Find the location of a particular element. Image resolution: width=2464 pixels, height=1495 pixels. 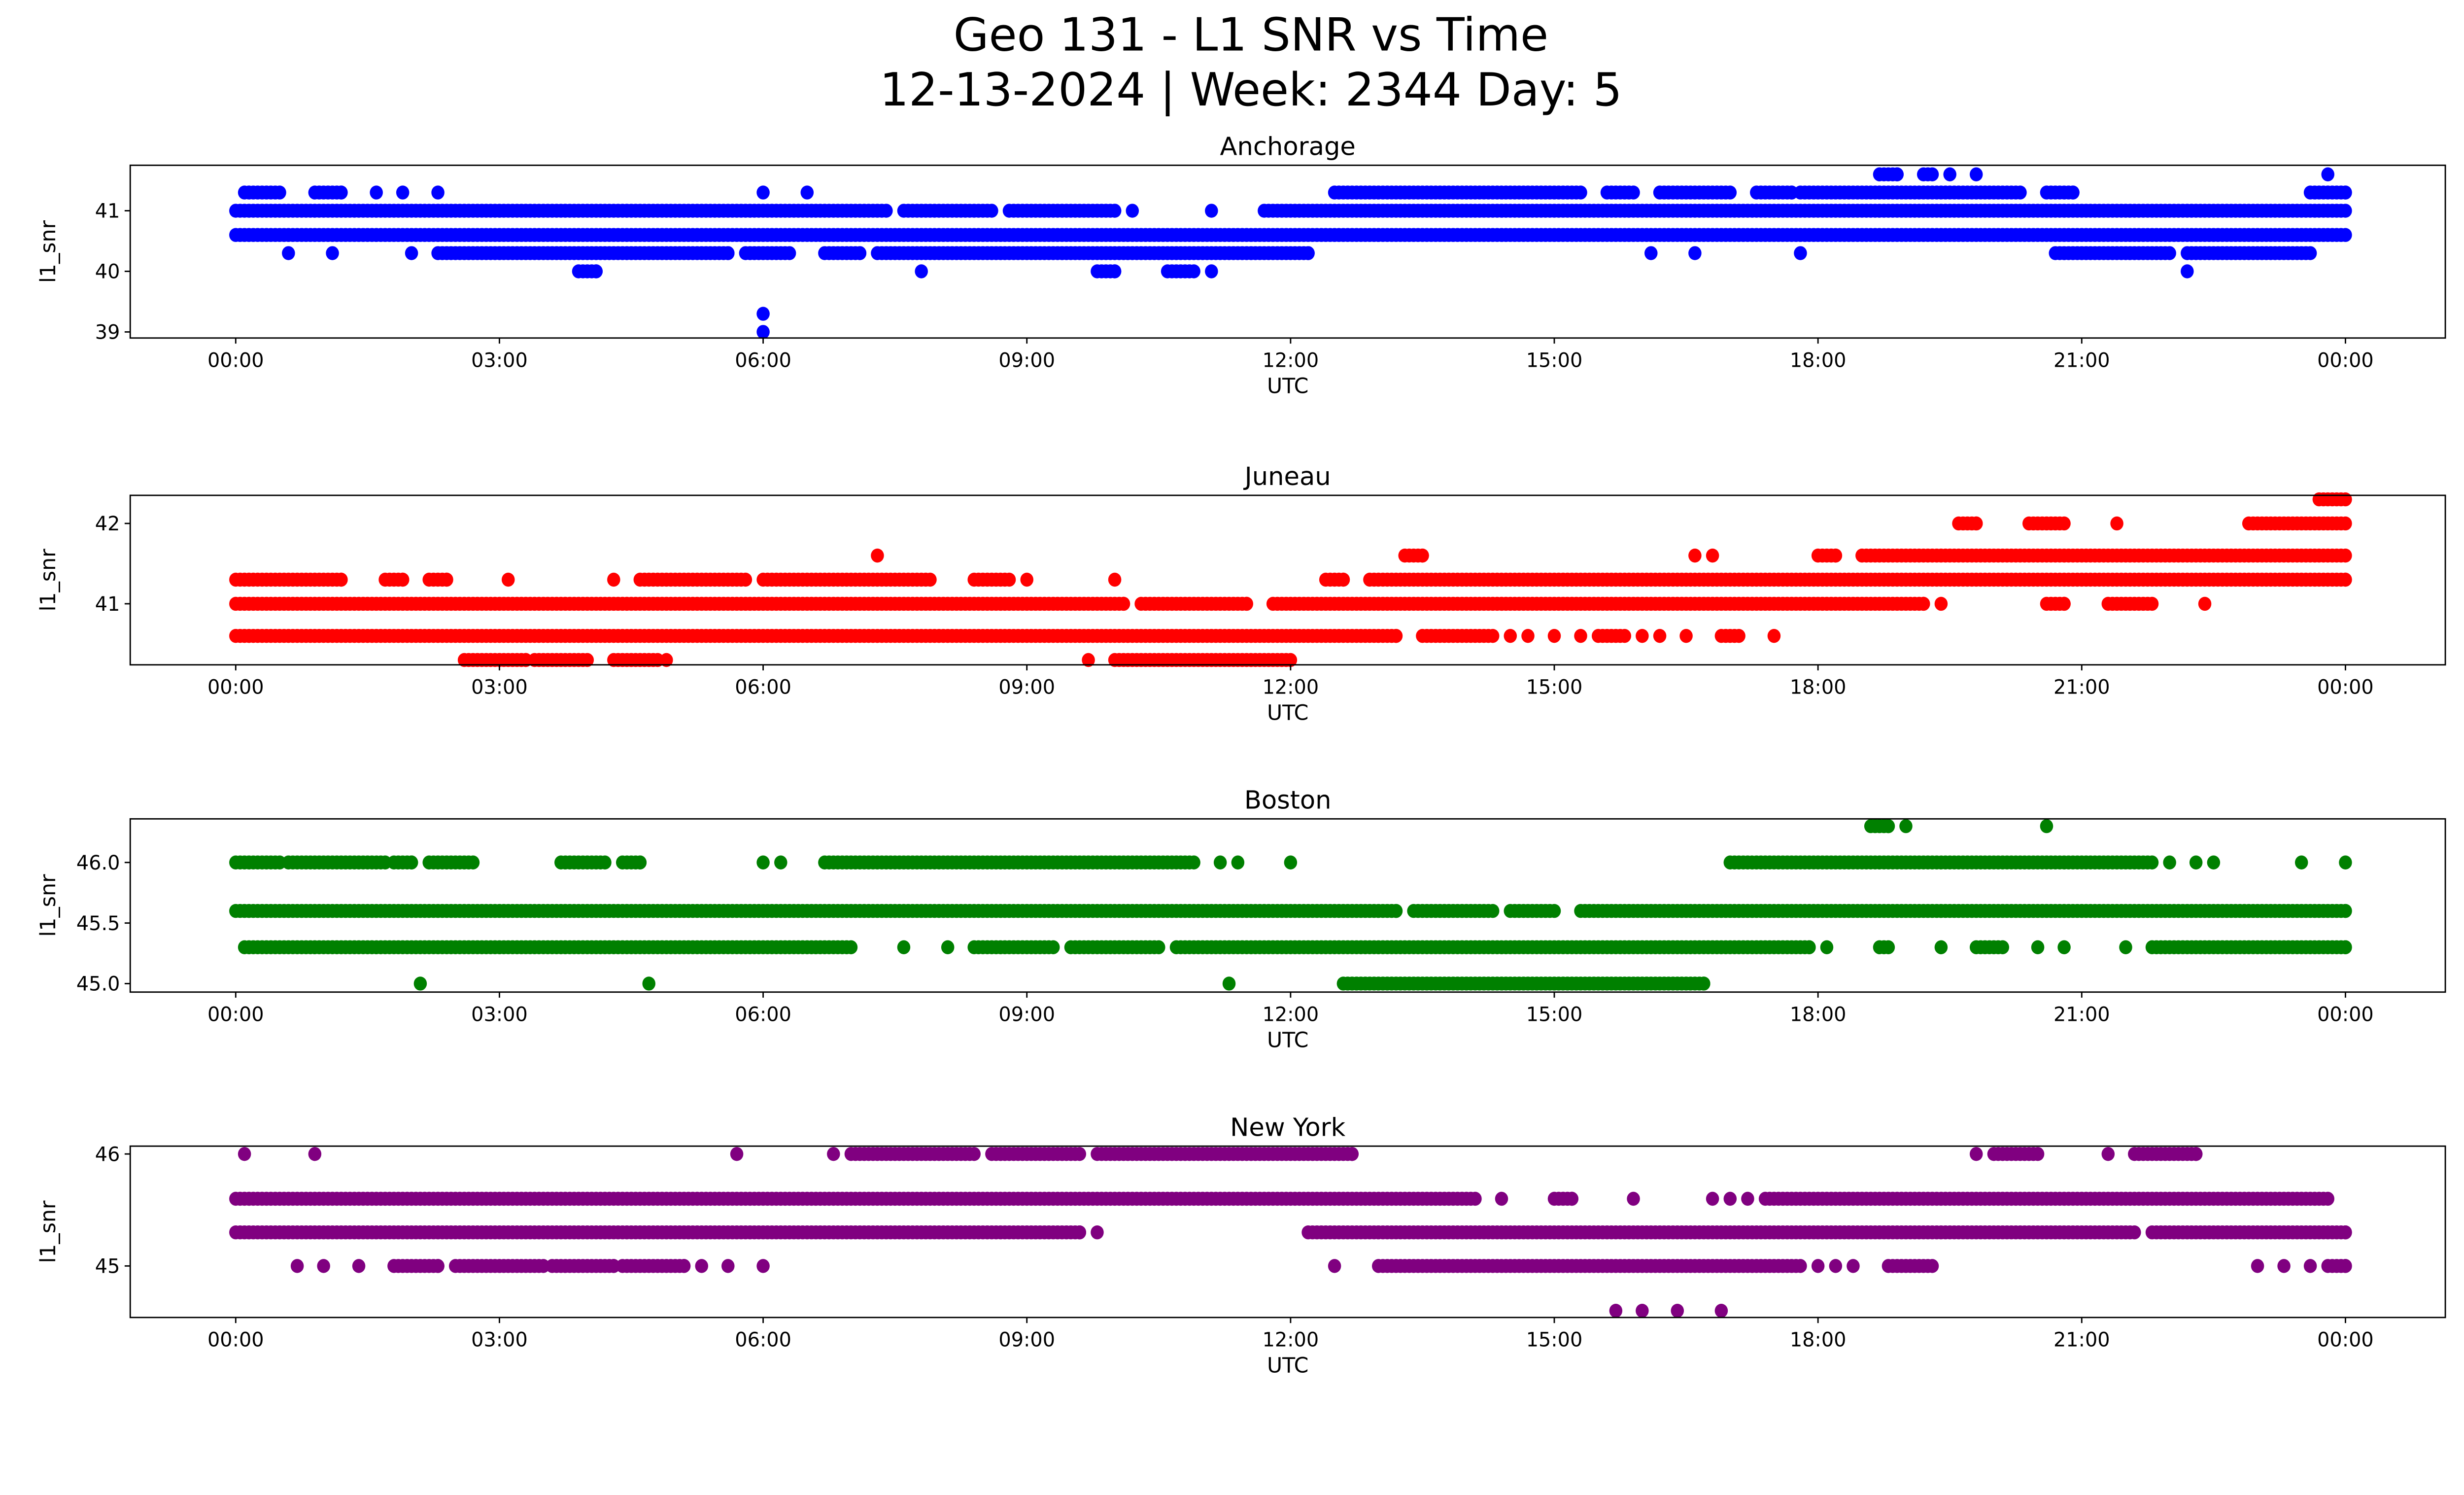

y-tick-label: 42 is located at coordinates (107, 524).